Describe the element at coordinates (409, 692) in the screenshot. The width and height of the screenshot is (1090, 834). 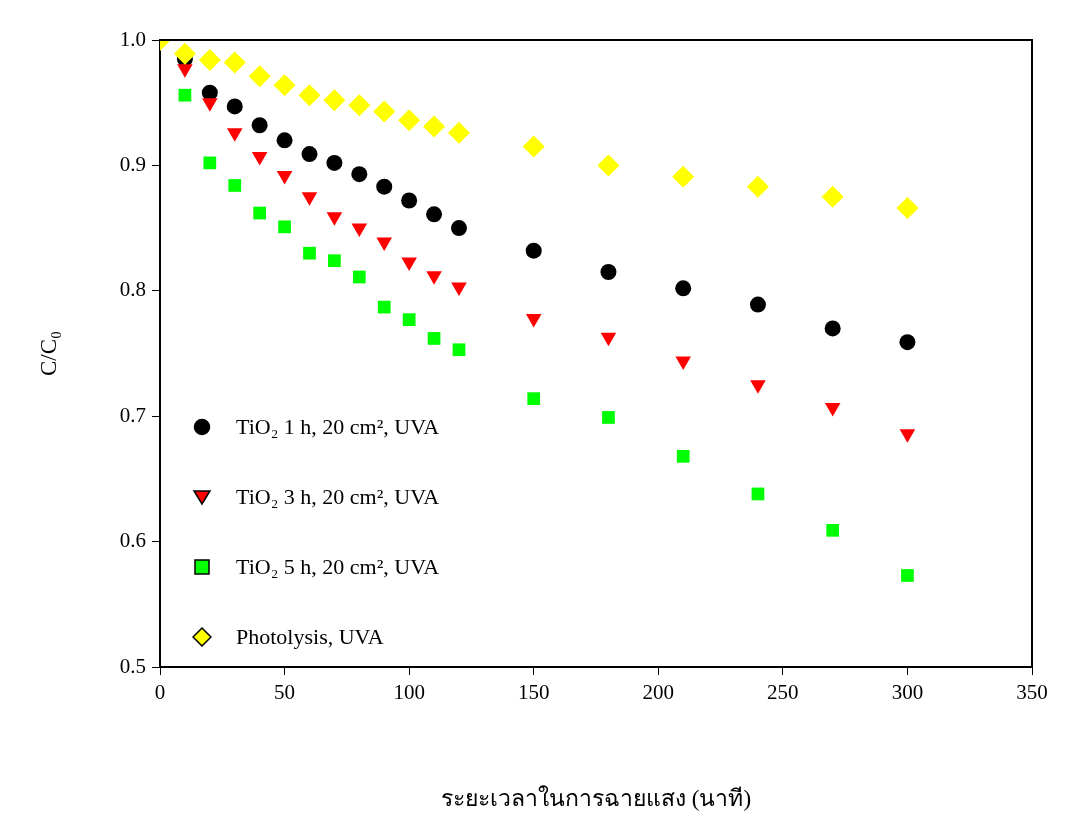
I see `x-tick-label: 100` at that location.